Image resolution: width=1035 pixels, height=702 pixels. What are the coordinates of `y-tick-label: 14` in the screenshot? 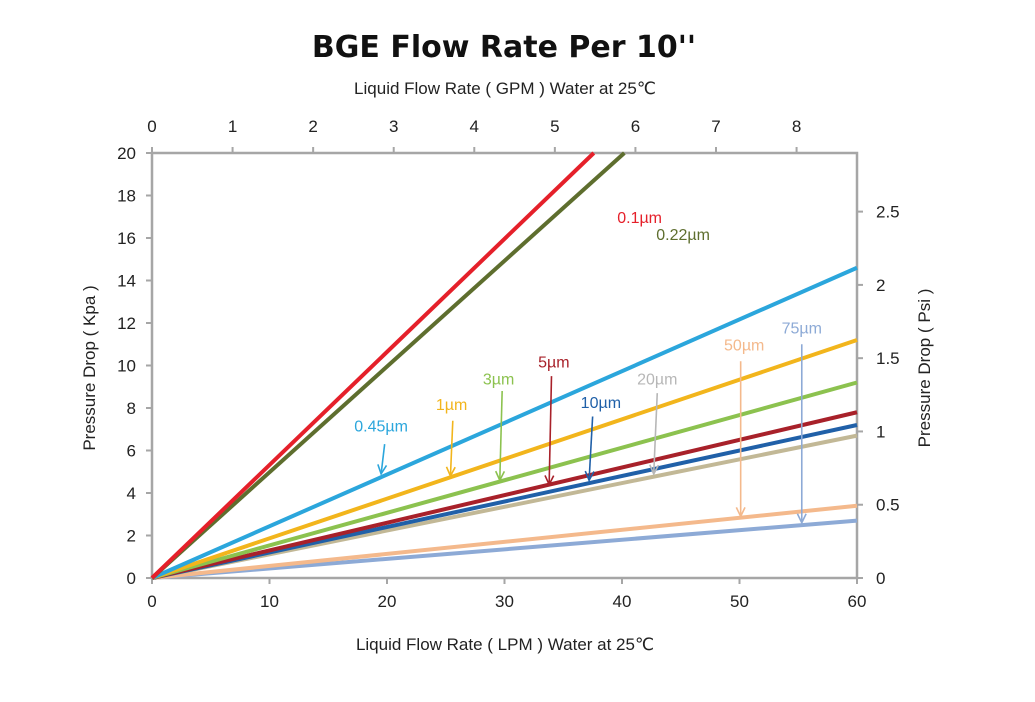 It's located at (126, 281).